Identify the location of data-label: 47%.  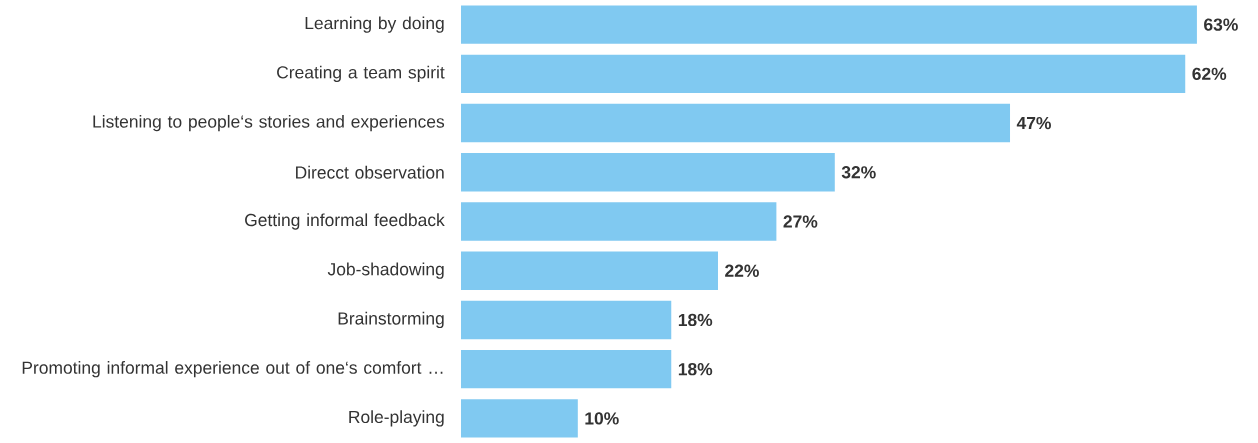
(1033, 123).